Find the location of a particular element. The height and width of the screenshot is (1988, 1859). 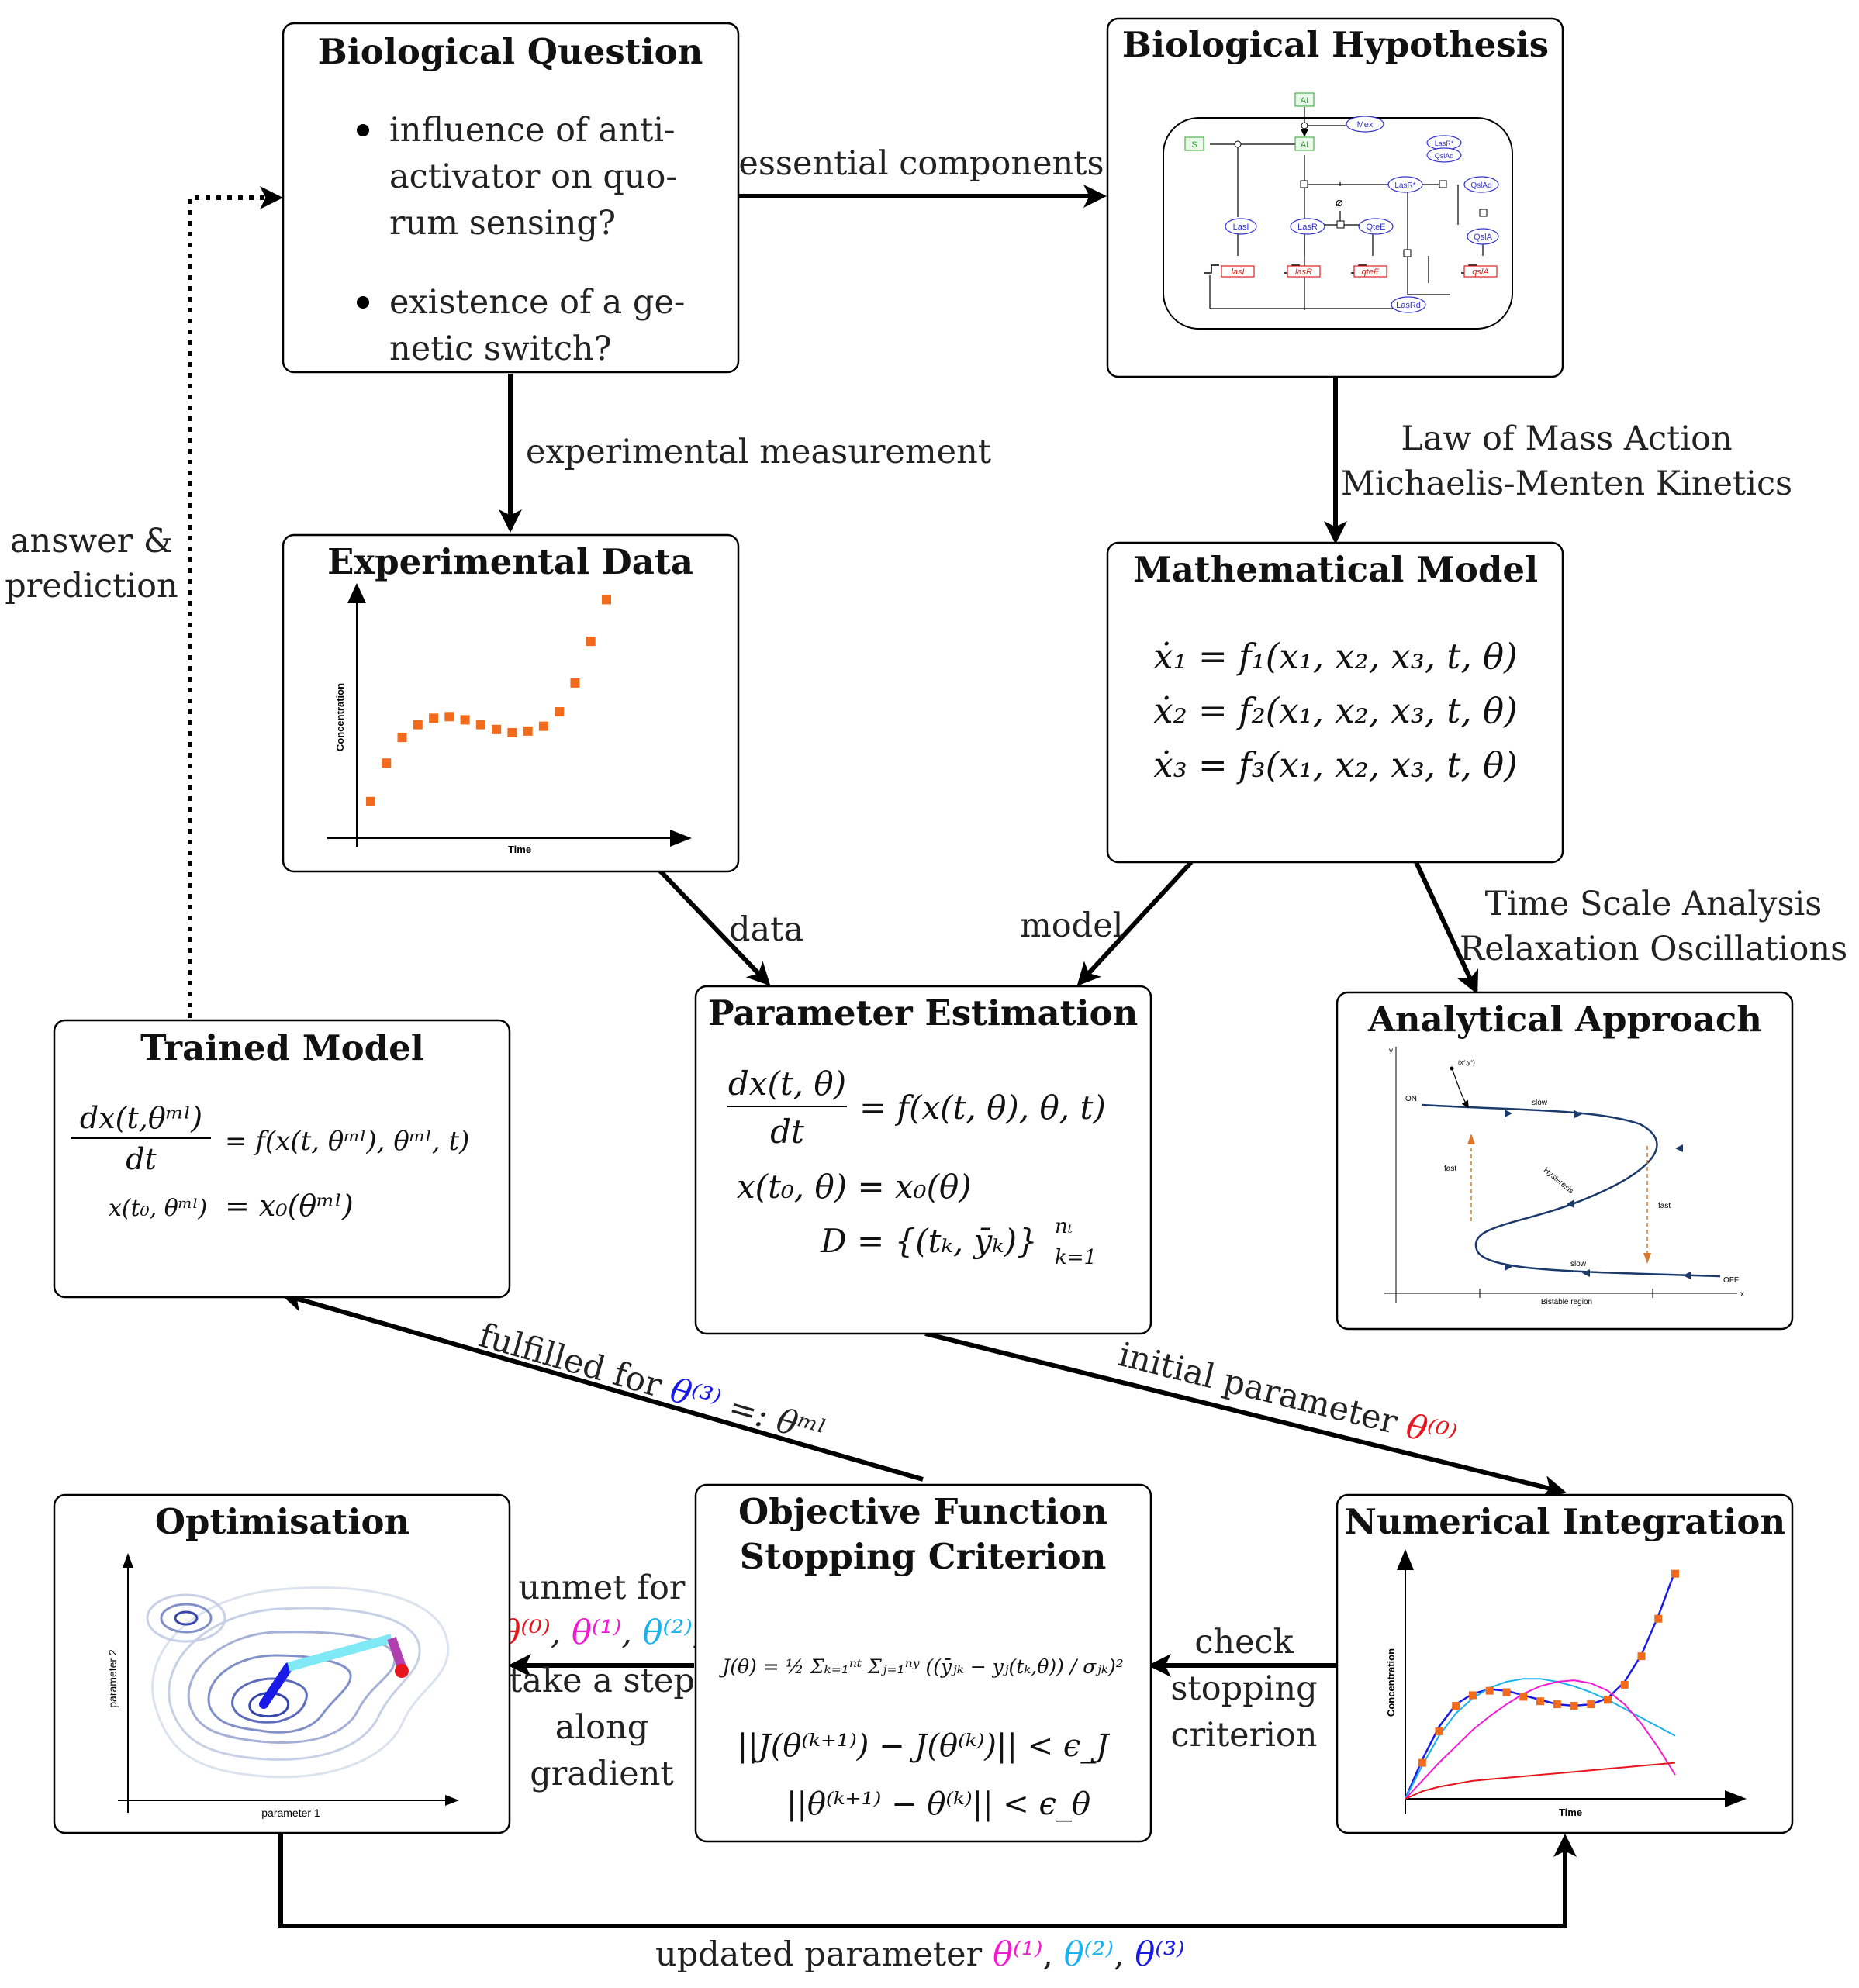

updated-theta2: θ⁽²⁾ is located at coordinates (1089, 1954).